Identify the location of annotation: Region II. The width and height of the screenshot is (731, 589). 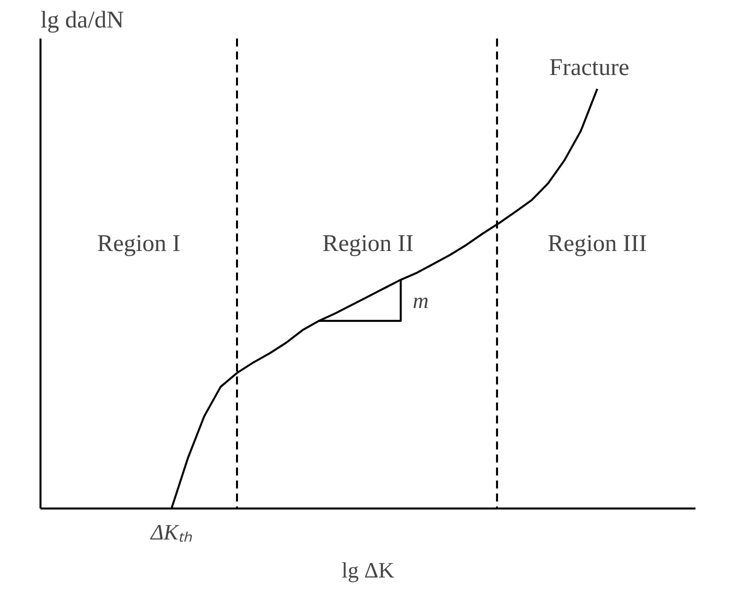
(368, 244).